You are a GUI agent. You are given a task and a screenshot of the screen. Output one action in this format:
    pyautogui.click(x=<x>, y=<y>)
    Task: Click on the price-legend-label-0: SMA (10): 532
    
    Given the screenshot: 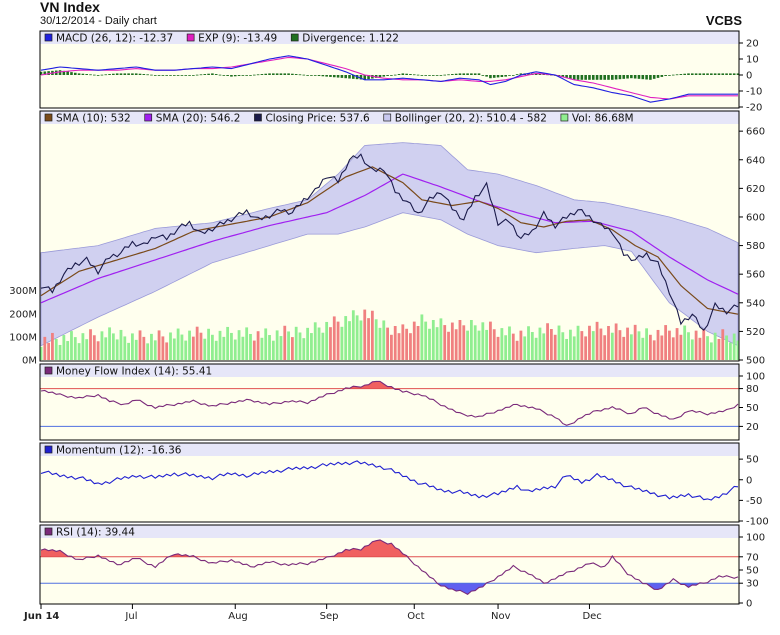 What is the action you would take?
    pyautogui.click(x=93, y=119)
    